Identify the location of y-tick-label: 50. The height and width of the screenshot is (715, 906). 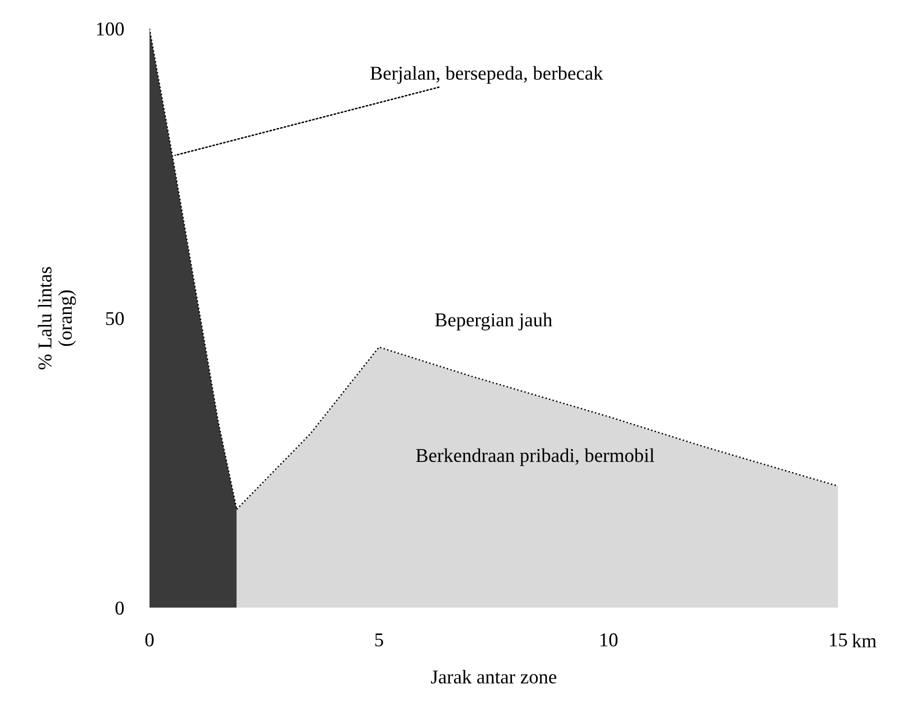
(115, 319).